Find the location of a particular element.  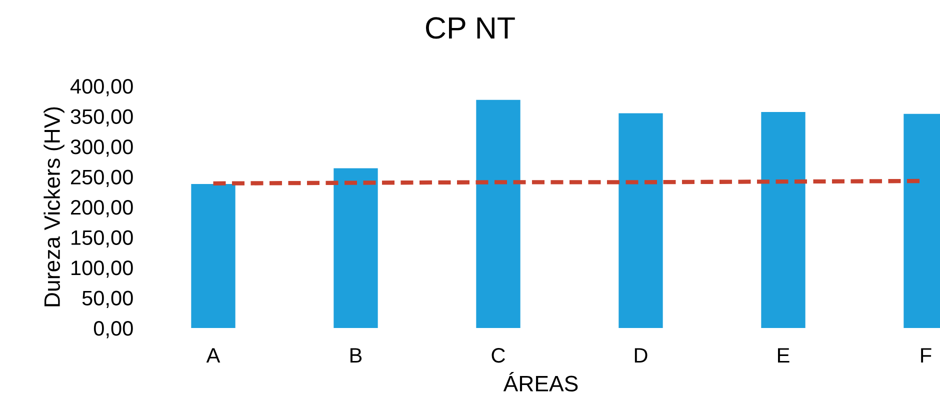

y-tick-label: 200,00 is located at coordinates (102, 209).